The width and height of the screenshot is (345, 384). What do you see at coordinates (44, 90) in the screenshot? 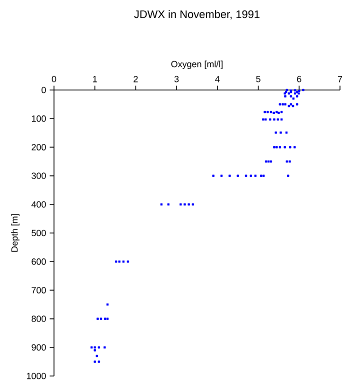
I see `y-tick-label: 0` at bounding box center [44, 90].